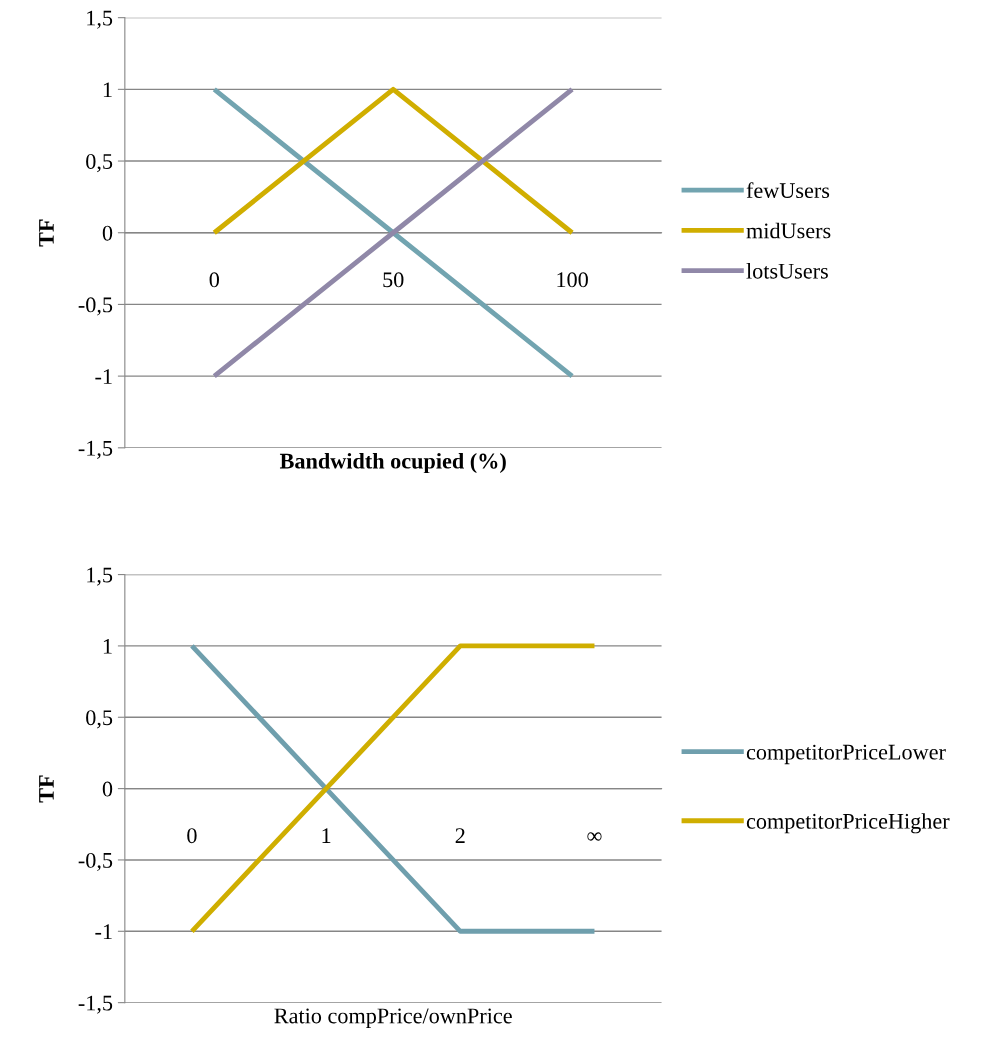  Describe the element at coordinates (572, 280) in the screenshot. I see `x-tick-label: 100` at that location.